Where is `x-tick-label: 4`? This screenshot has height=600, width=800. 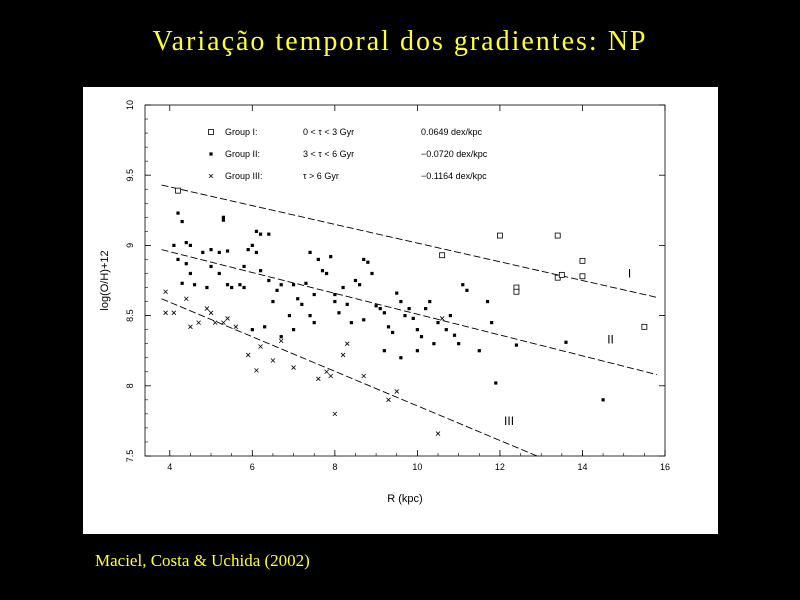
x-tick-label: 4 is located at coordinates (169, 467).